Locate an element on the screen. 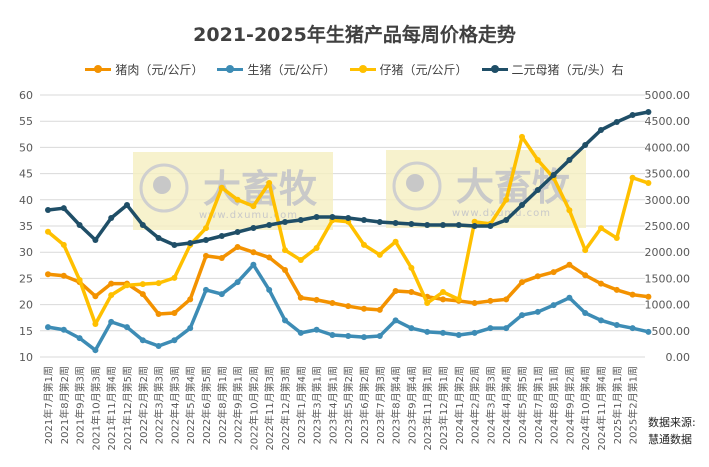  x-tick-label: 2023年8月第4周 is located at coordinates (396, 405).